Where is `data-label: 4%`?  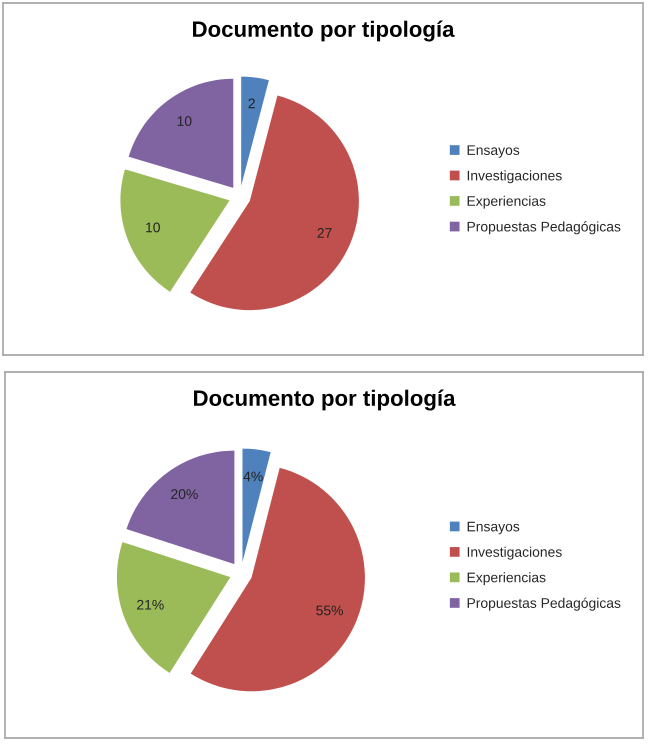
data-label: 4% is located at coordinates (253, 477).